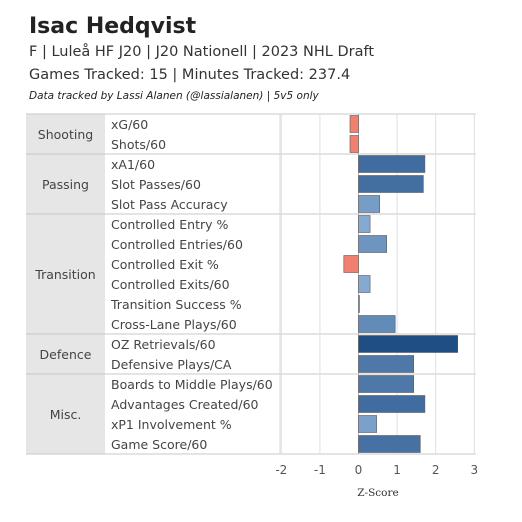 The height and width of the screenshot is (522, 522). Describe the element at coordinates (133, 164) in the screenshot. I see `metric-label: xA1/60` at that location.